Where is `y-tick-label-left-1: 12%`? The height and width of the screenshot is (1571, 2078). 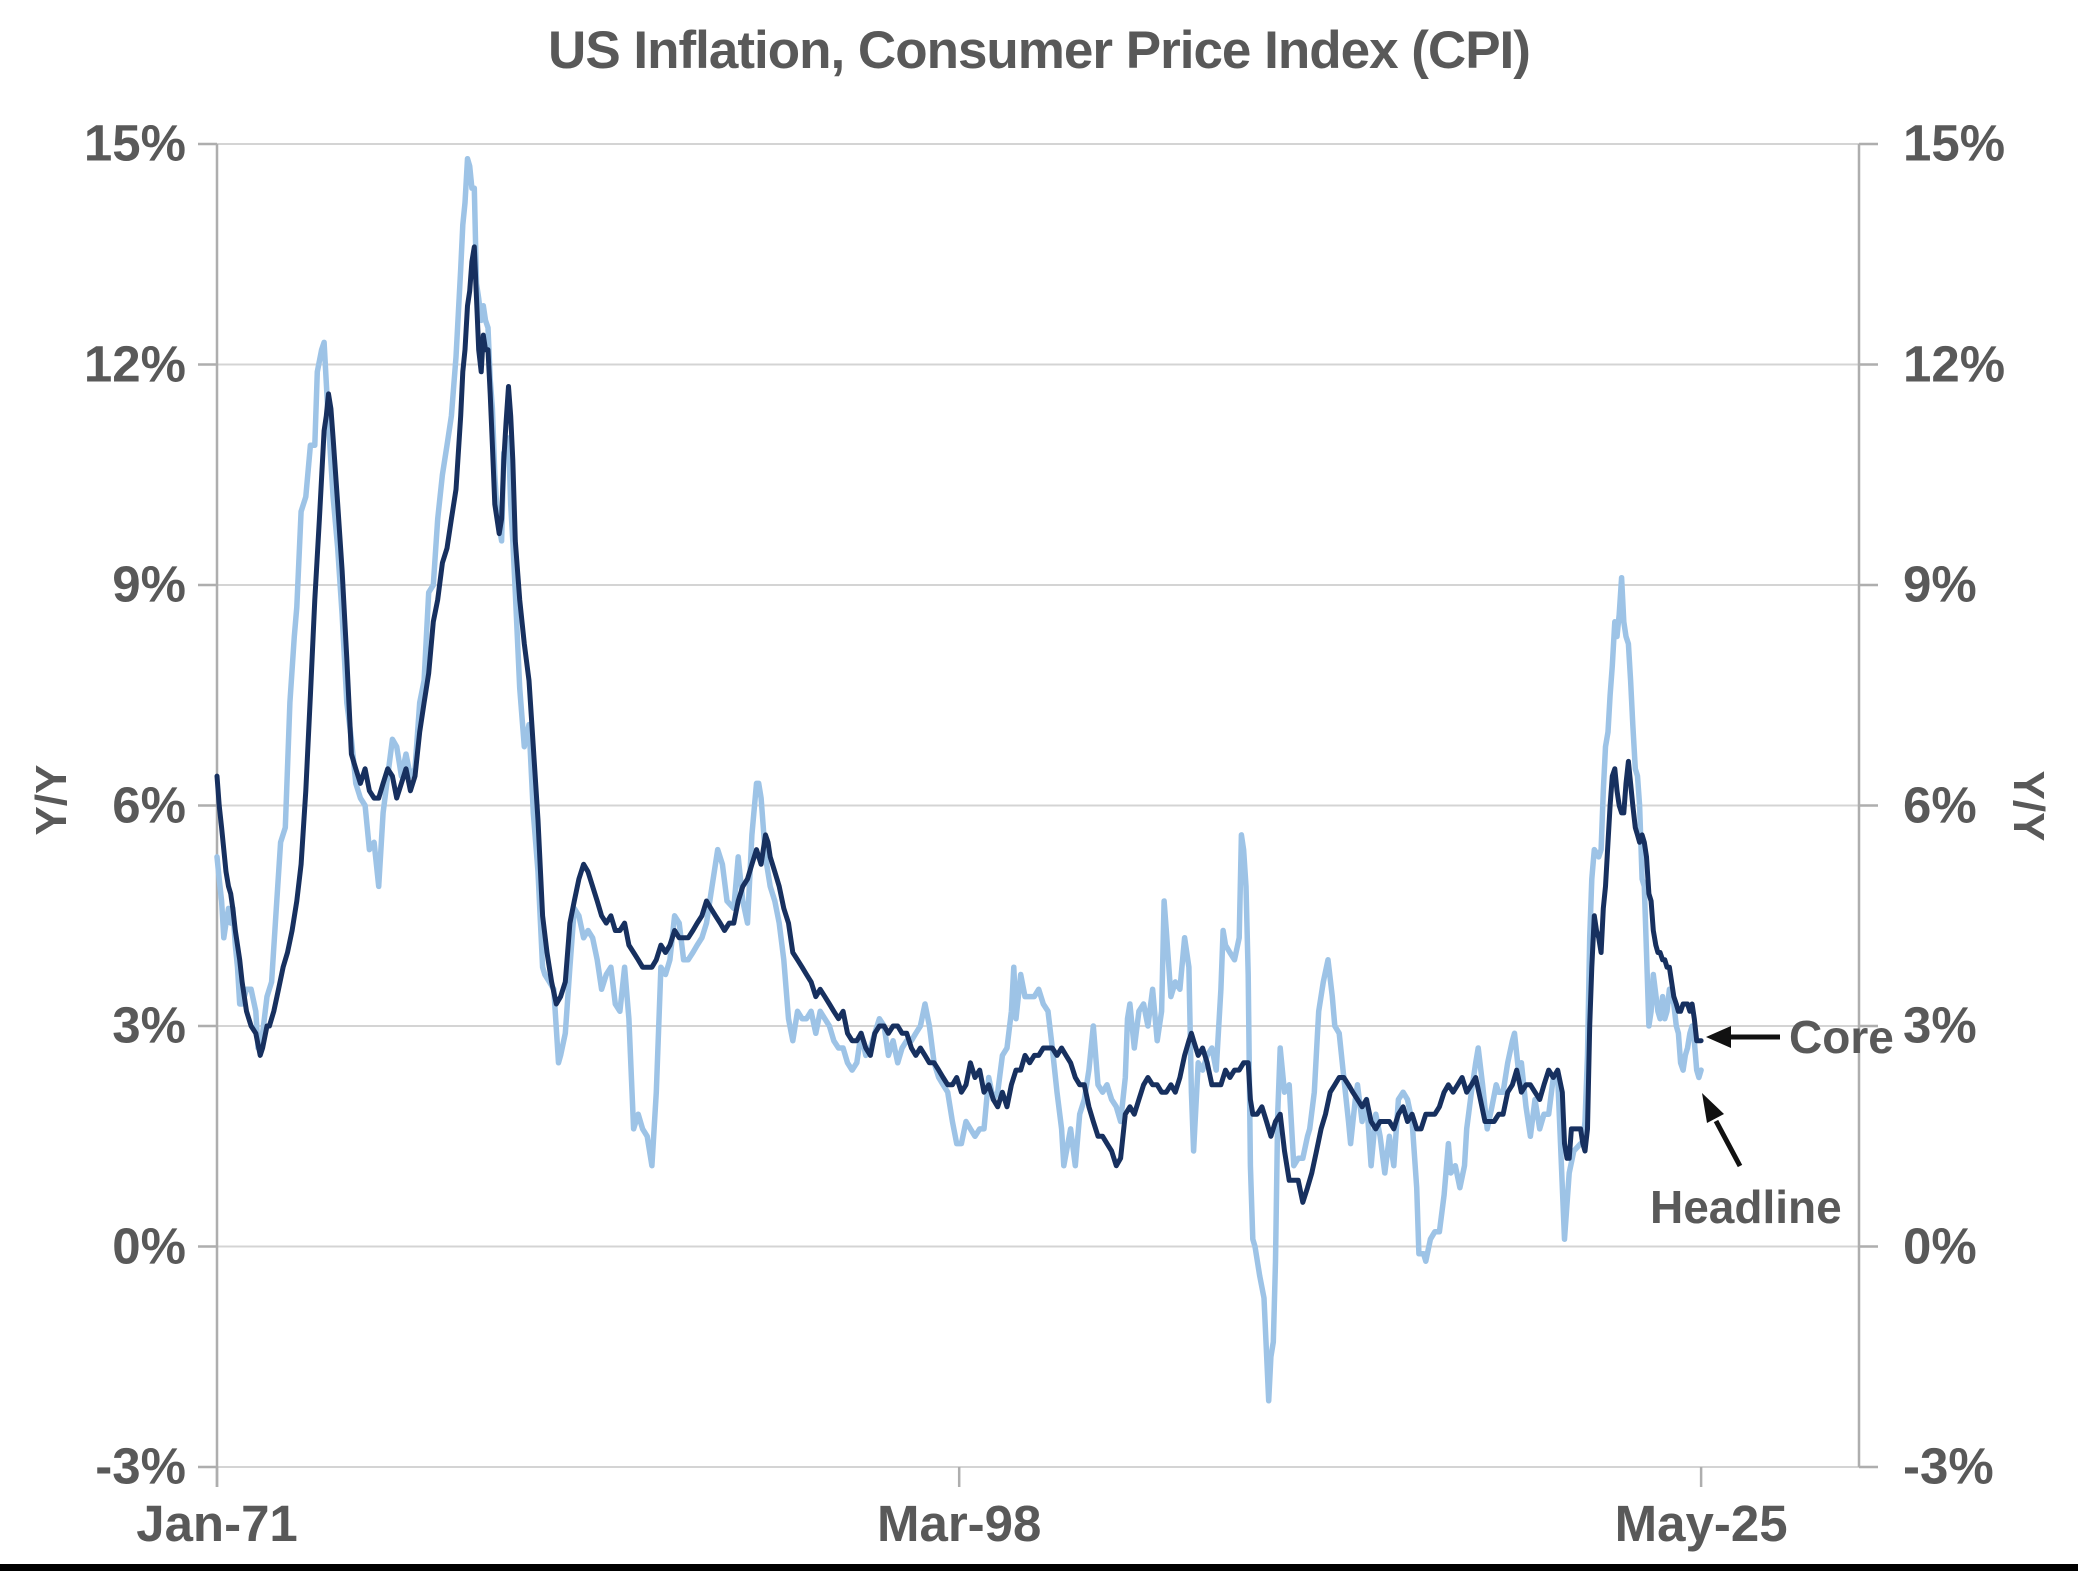
y-tick-label-left-1: 12% is located at coordinates (134, 363).